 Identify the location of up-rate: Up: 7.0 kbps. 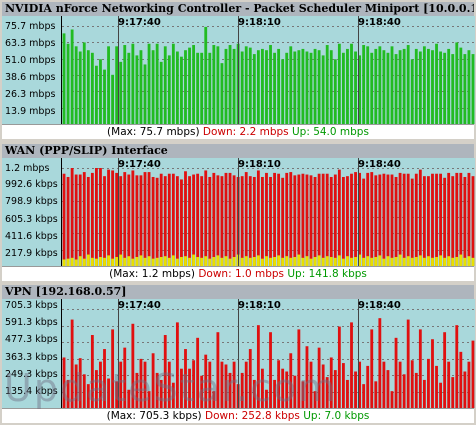
(336, 416).